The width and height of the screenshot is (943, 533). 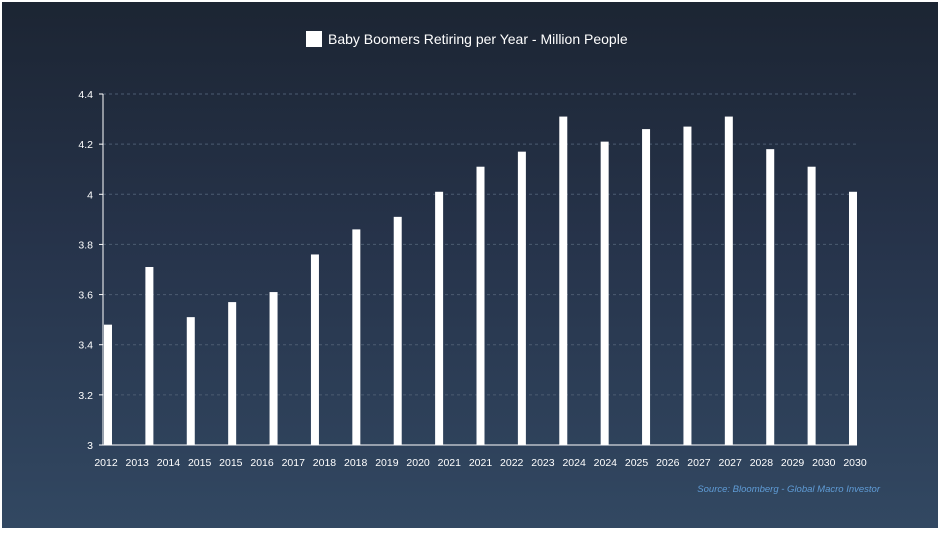 I want to click on y-tick-label: 3.2, so click(x=85, y=396).